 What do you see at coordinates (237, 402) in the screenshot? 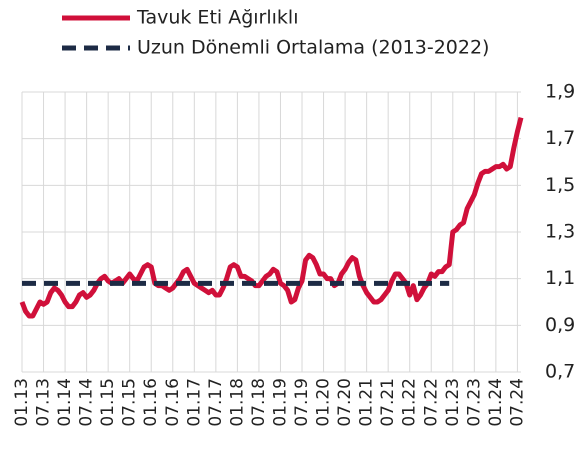
I see `x-tick-label: 01.18` at bounding box center [237, 402].